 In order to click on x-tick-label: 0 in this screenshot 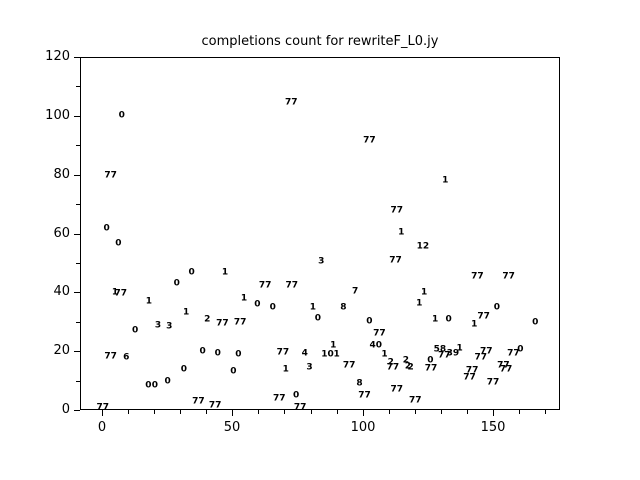, I will do `click(102, 427)`.